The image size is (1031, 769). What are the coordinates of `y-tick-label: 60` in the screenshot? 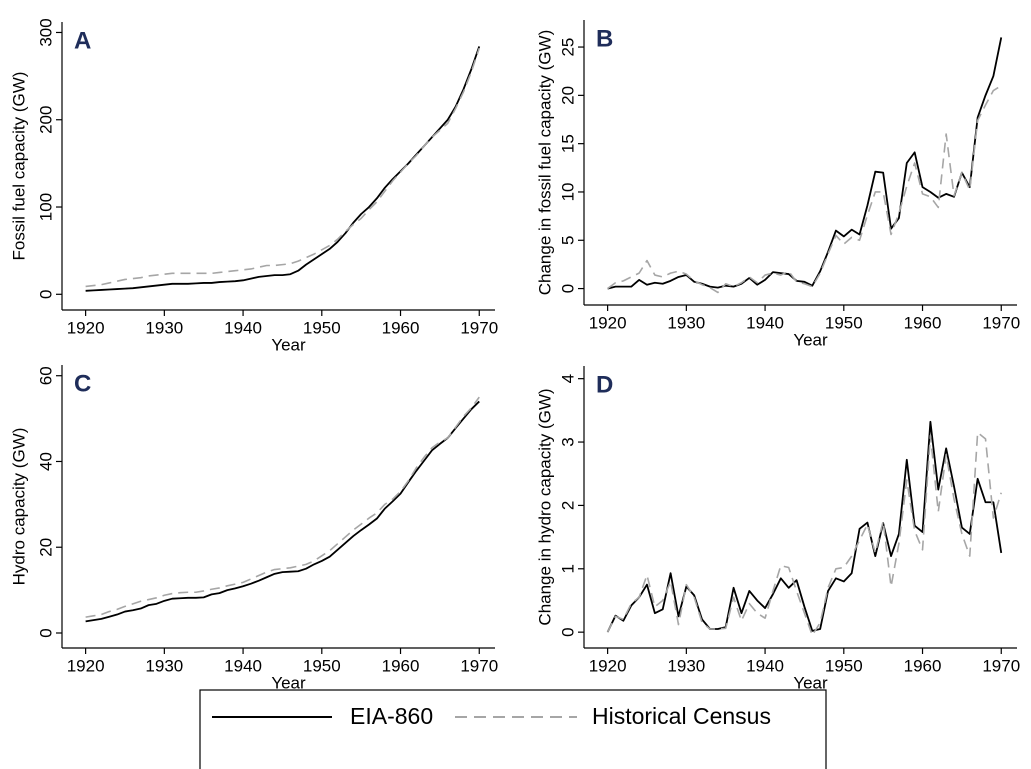 It's located at (45, 375).